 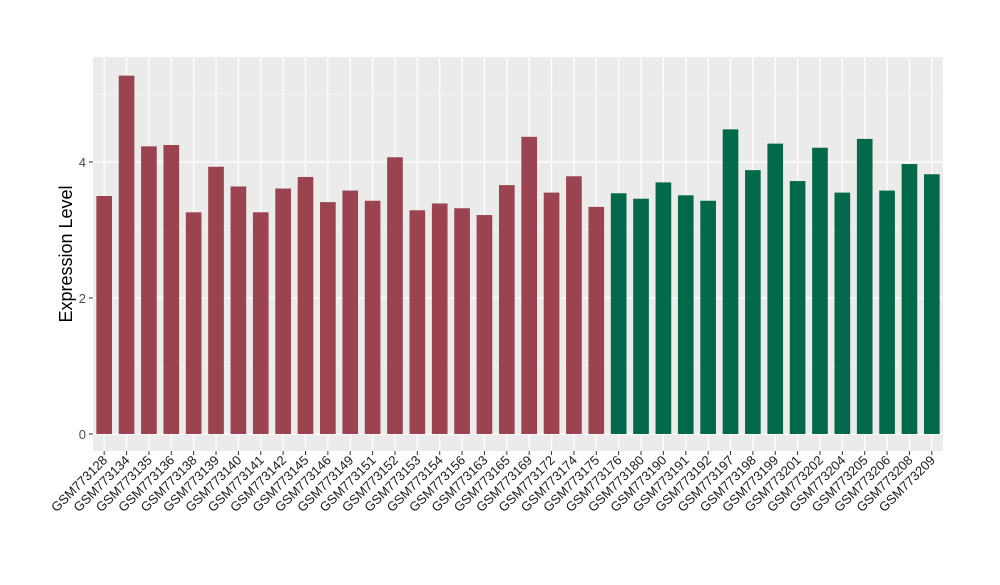 What do you see at coordinates (484, 324) in the screenshot?
I see `bar-GSM773163` at bounding box center [484, 324].